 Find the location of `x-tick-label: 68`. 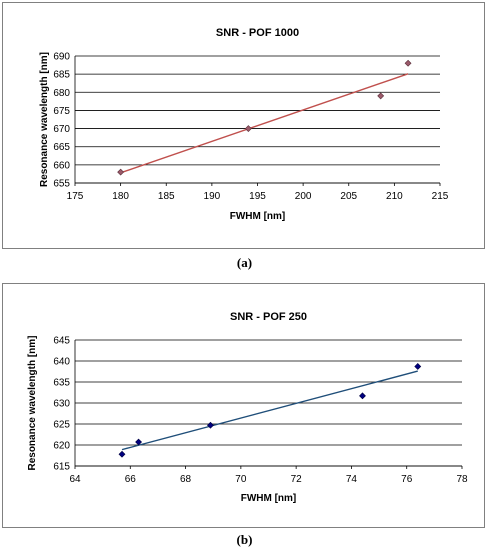

x-tick-label: 68 is located at coordinates (186, 479).